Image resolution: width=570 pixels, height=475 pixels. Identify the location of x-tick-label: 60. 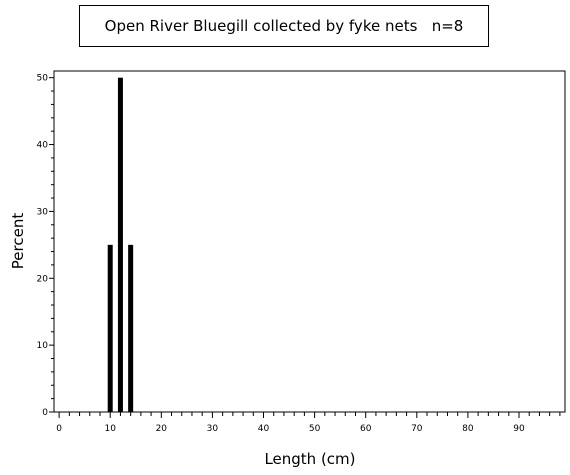
(366, 429).